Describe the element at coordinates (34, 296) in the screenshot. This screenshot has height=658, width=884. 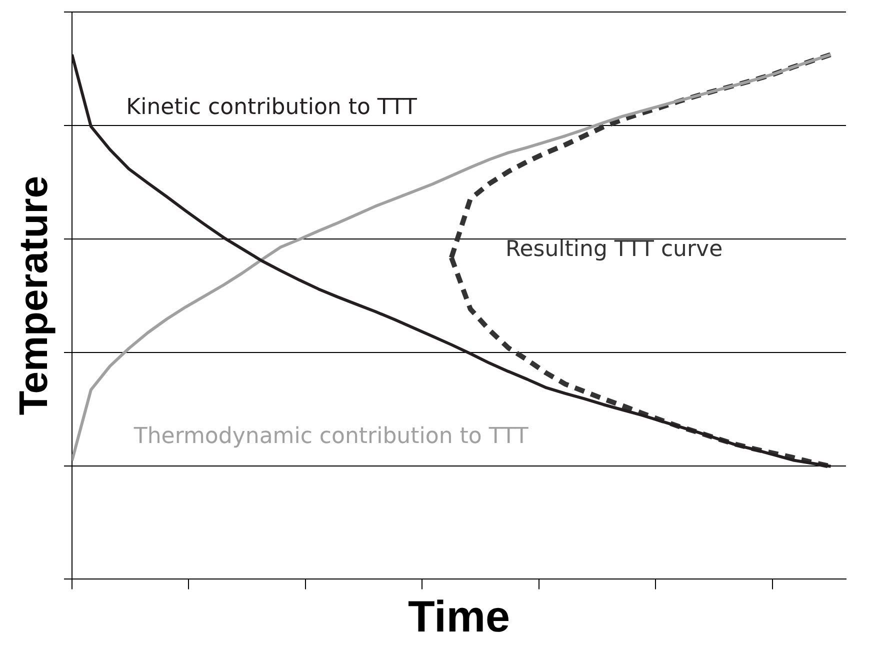
I see `y-axis-title: Temperature` at that location.